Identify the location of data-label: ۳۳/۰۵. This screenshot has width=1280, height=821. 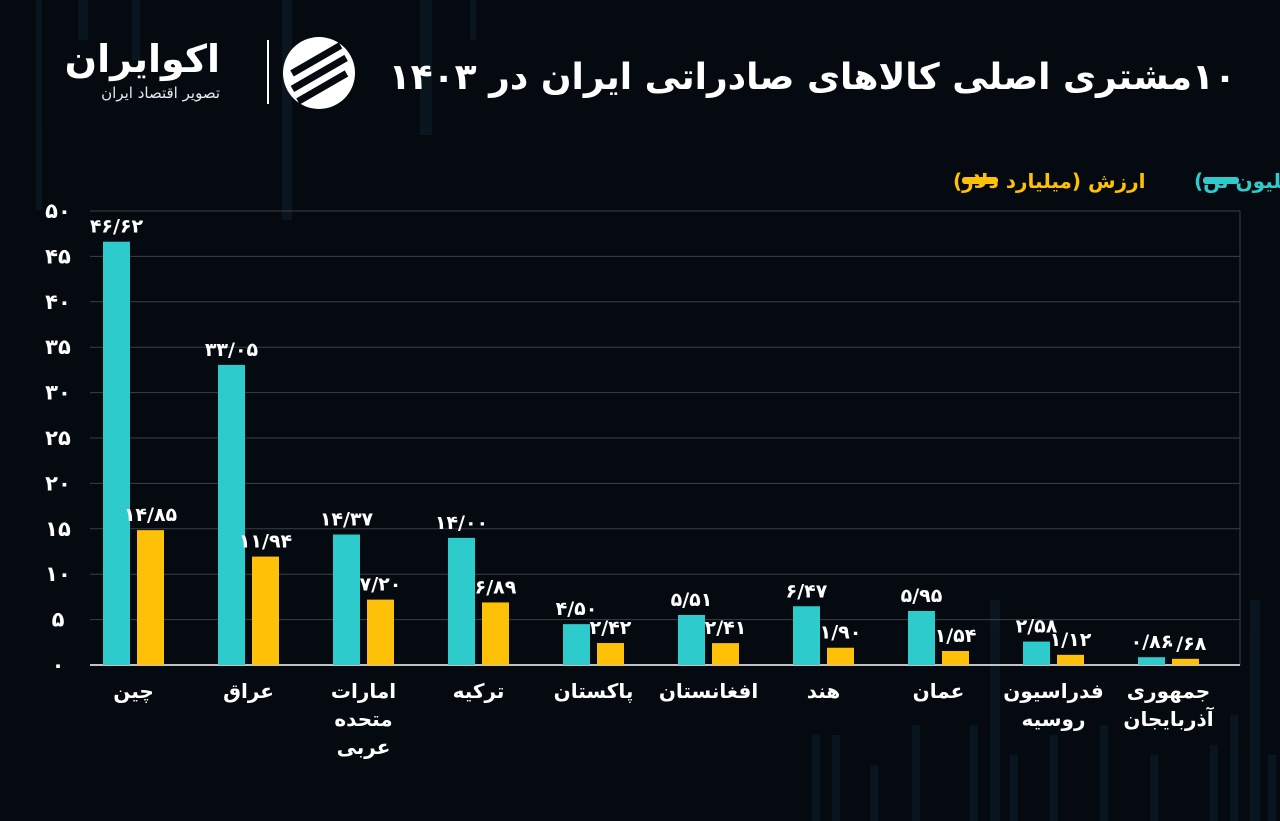
(232, 350).